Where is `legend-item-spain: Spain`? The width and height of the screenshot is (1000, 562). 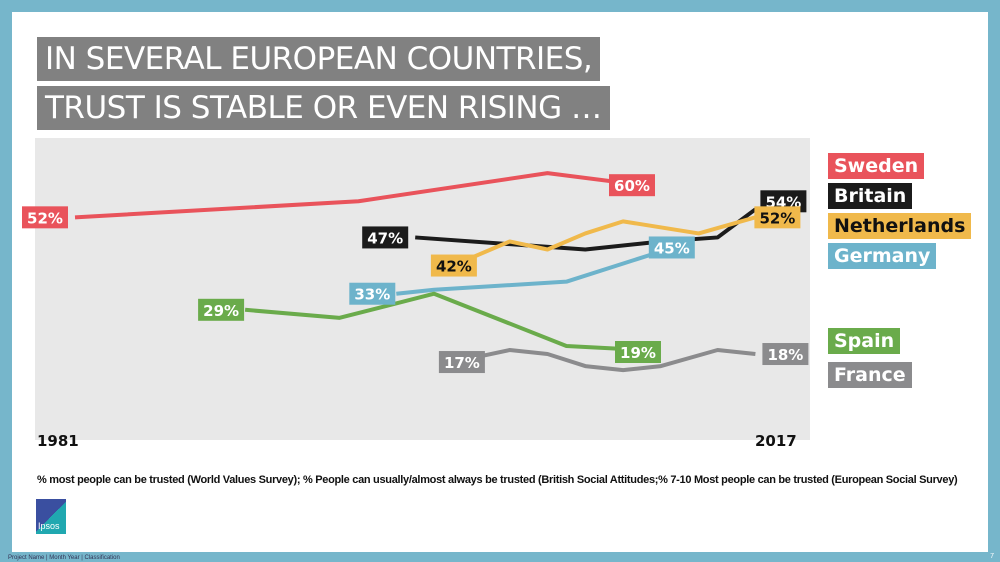
legend-item-spain: Spain is located at coordinates (864, 341).